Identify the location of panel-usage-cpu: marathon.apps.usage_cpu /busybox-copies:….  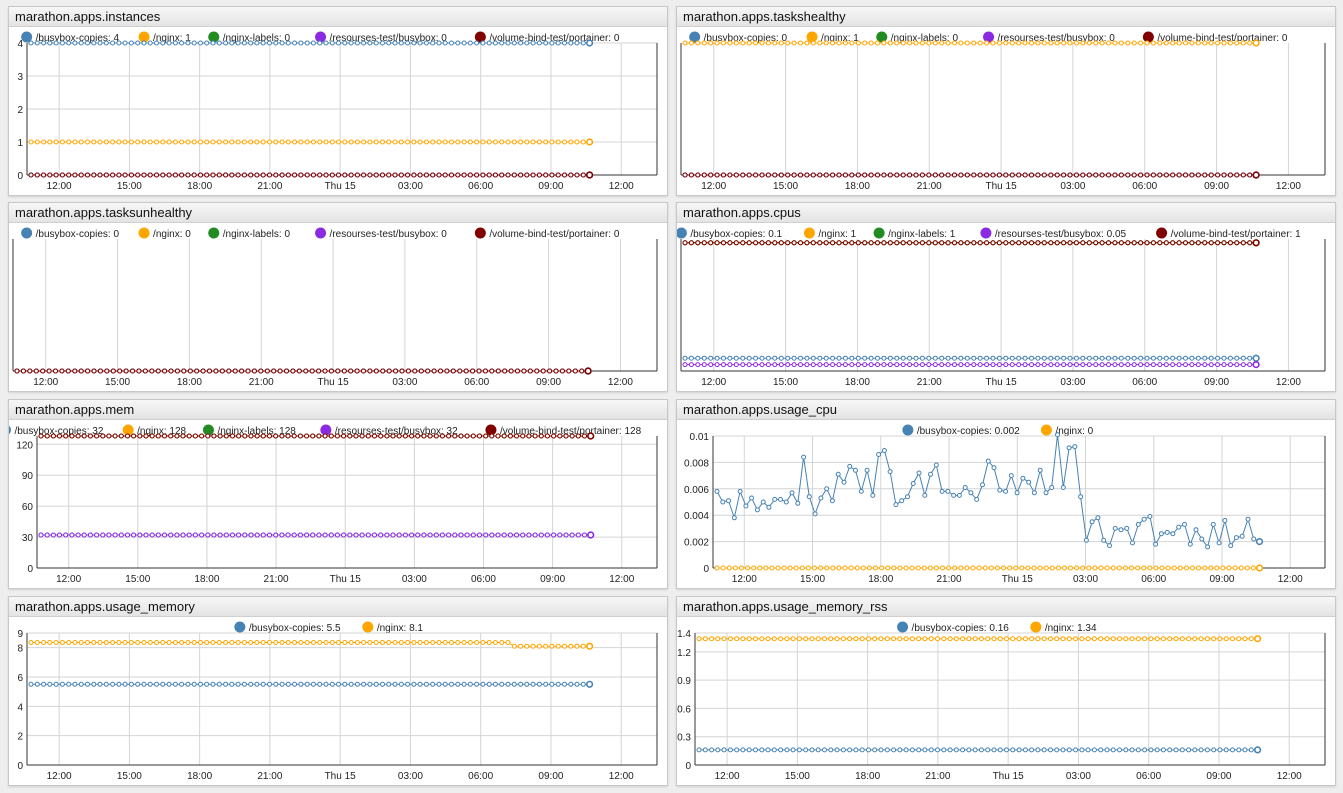
(1006, 494).